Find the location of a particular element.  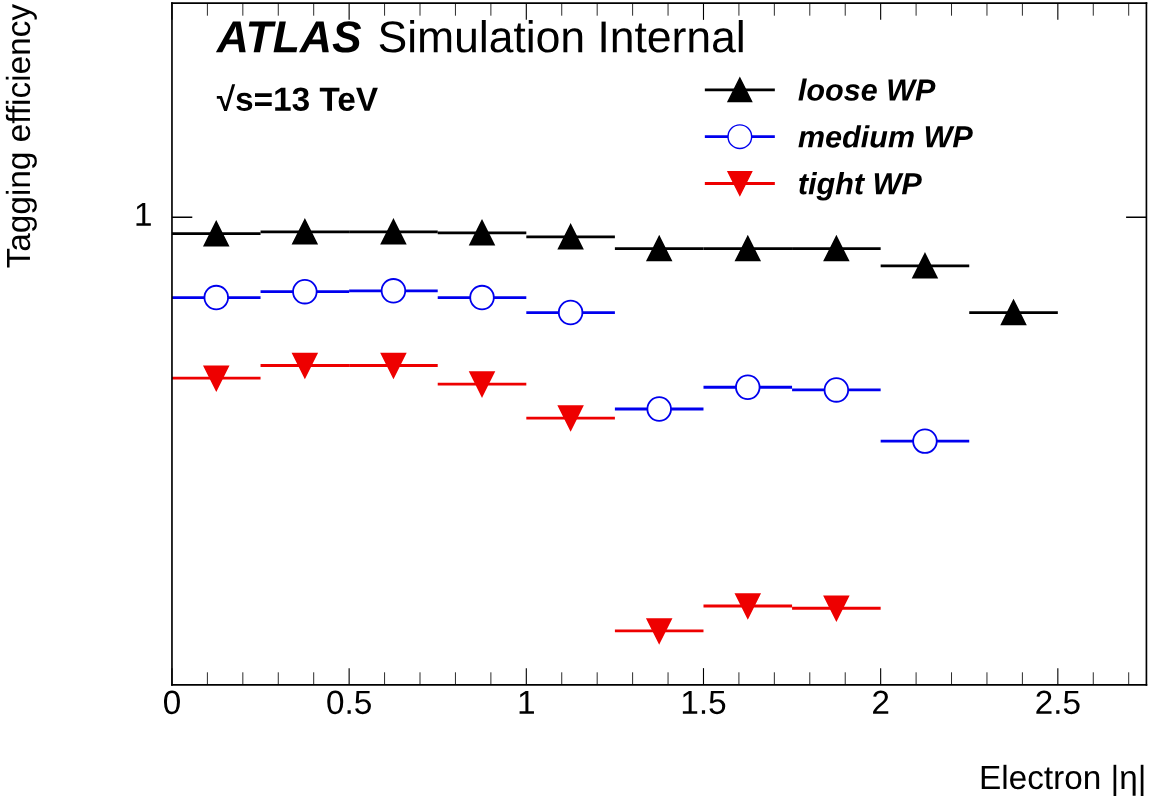

x-tick-label: 2.5 is located at coordinates (1058, 702).